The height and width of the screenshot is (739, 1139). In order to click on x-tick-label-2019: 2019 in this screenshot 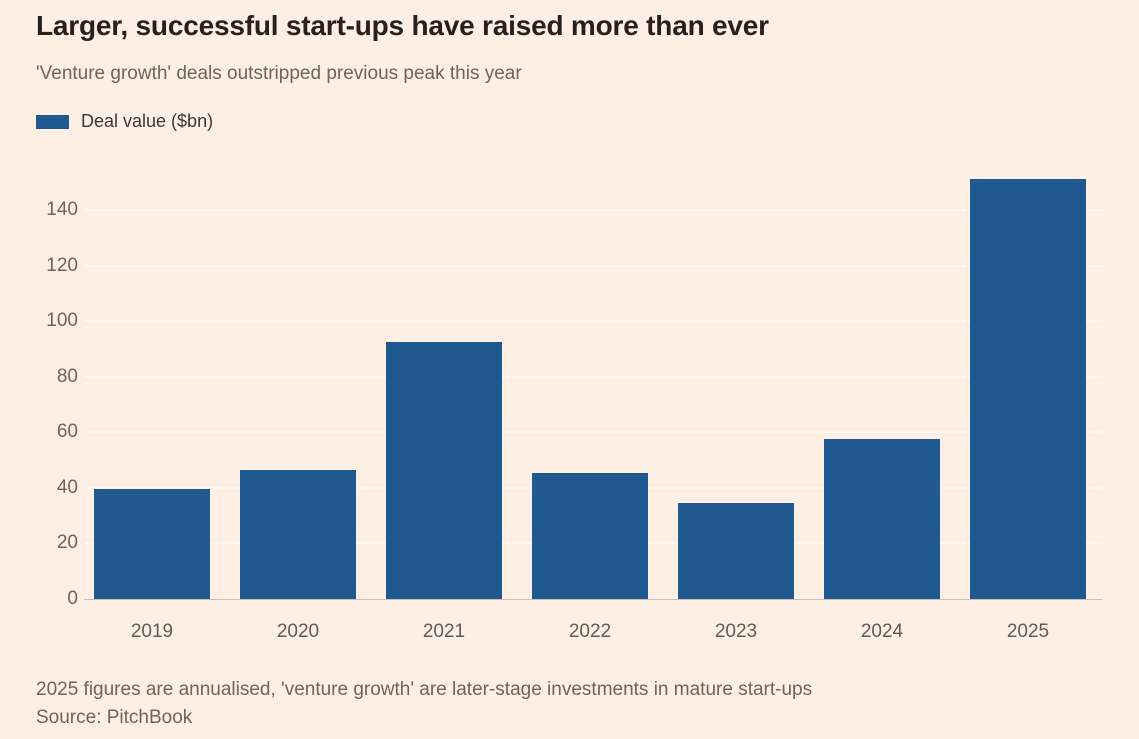, I will do `click(152, 631)`.